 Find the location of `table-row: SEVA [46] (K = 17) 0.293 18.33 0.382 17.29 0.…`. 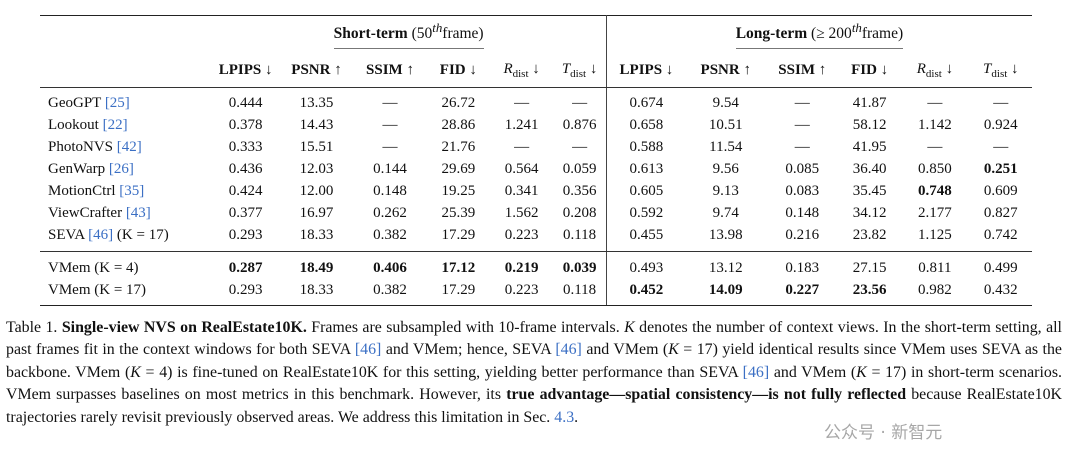

table-row: SEVA [46] (K = 17) 0.293 18.33 0.382 17.29 0.… is located at coordinates (536, 238).